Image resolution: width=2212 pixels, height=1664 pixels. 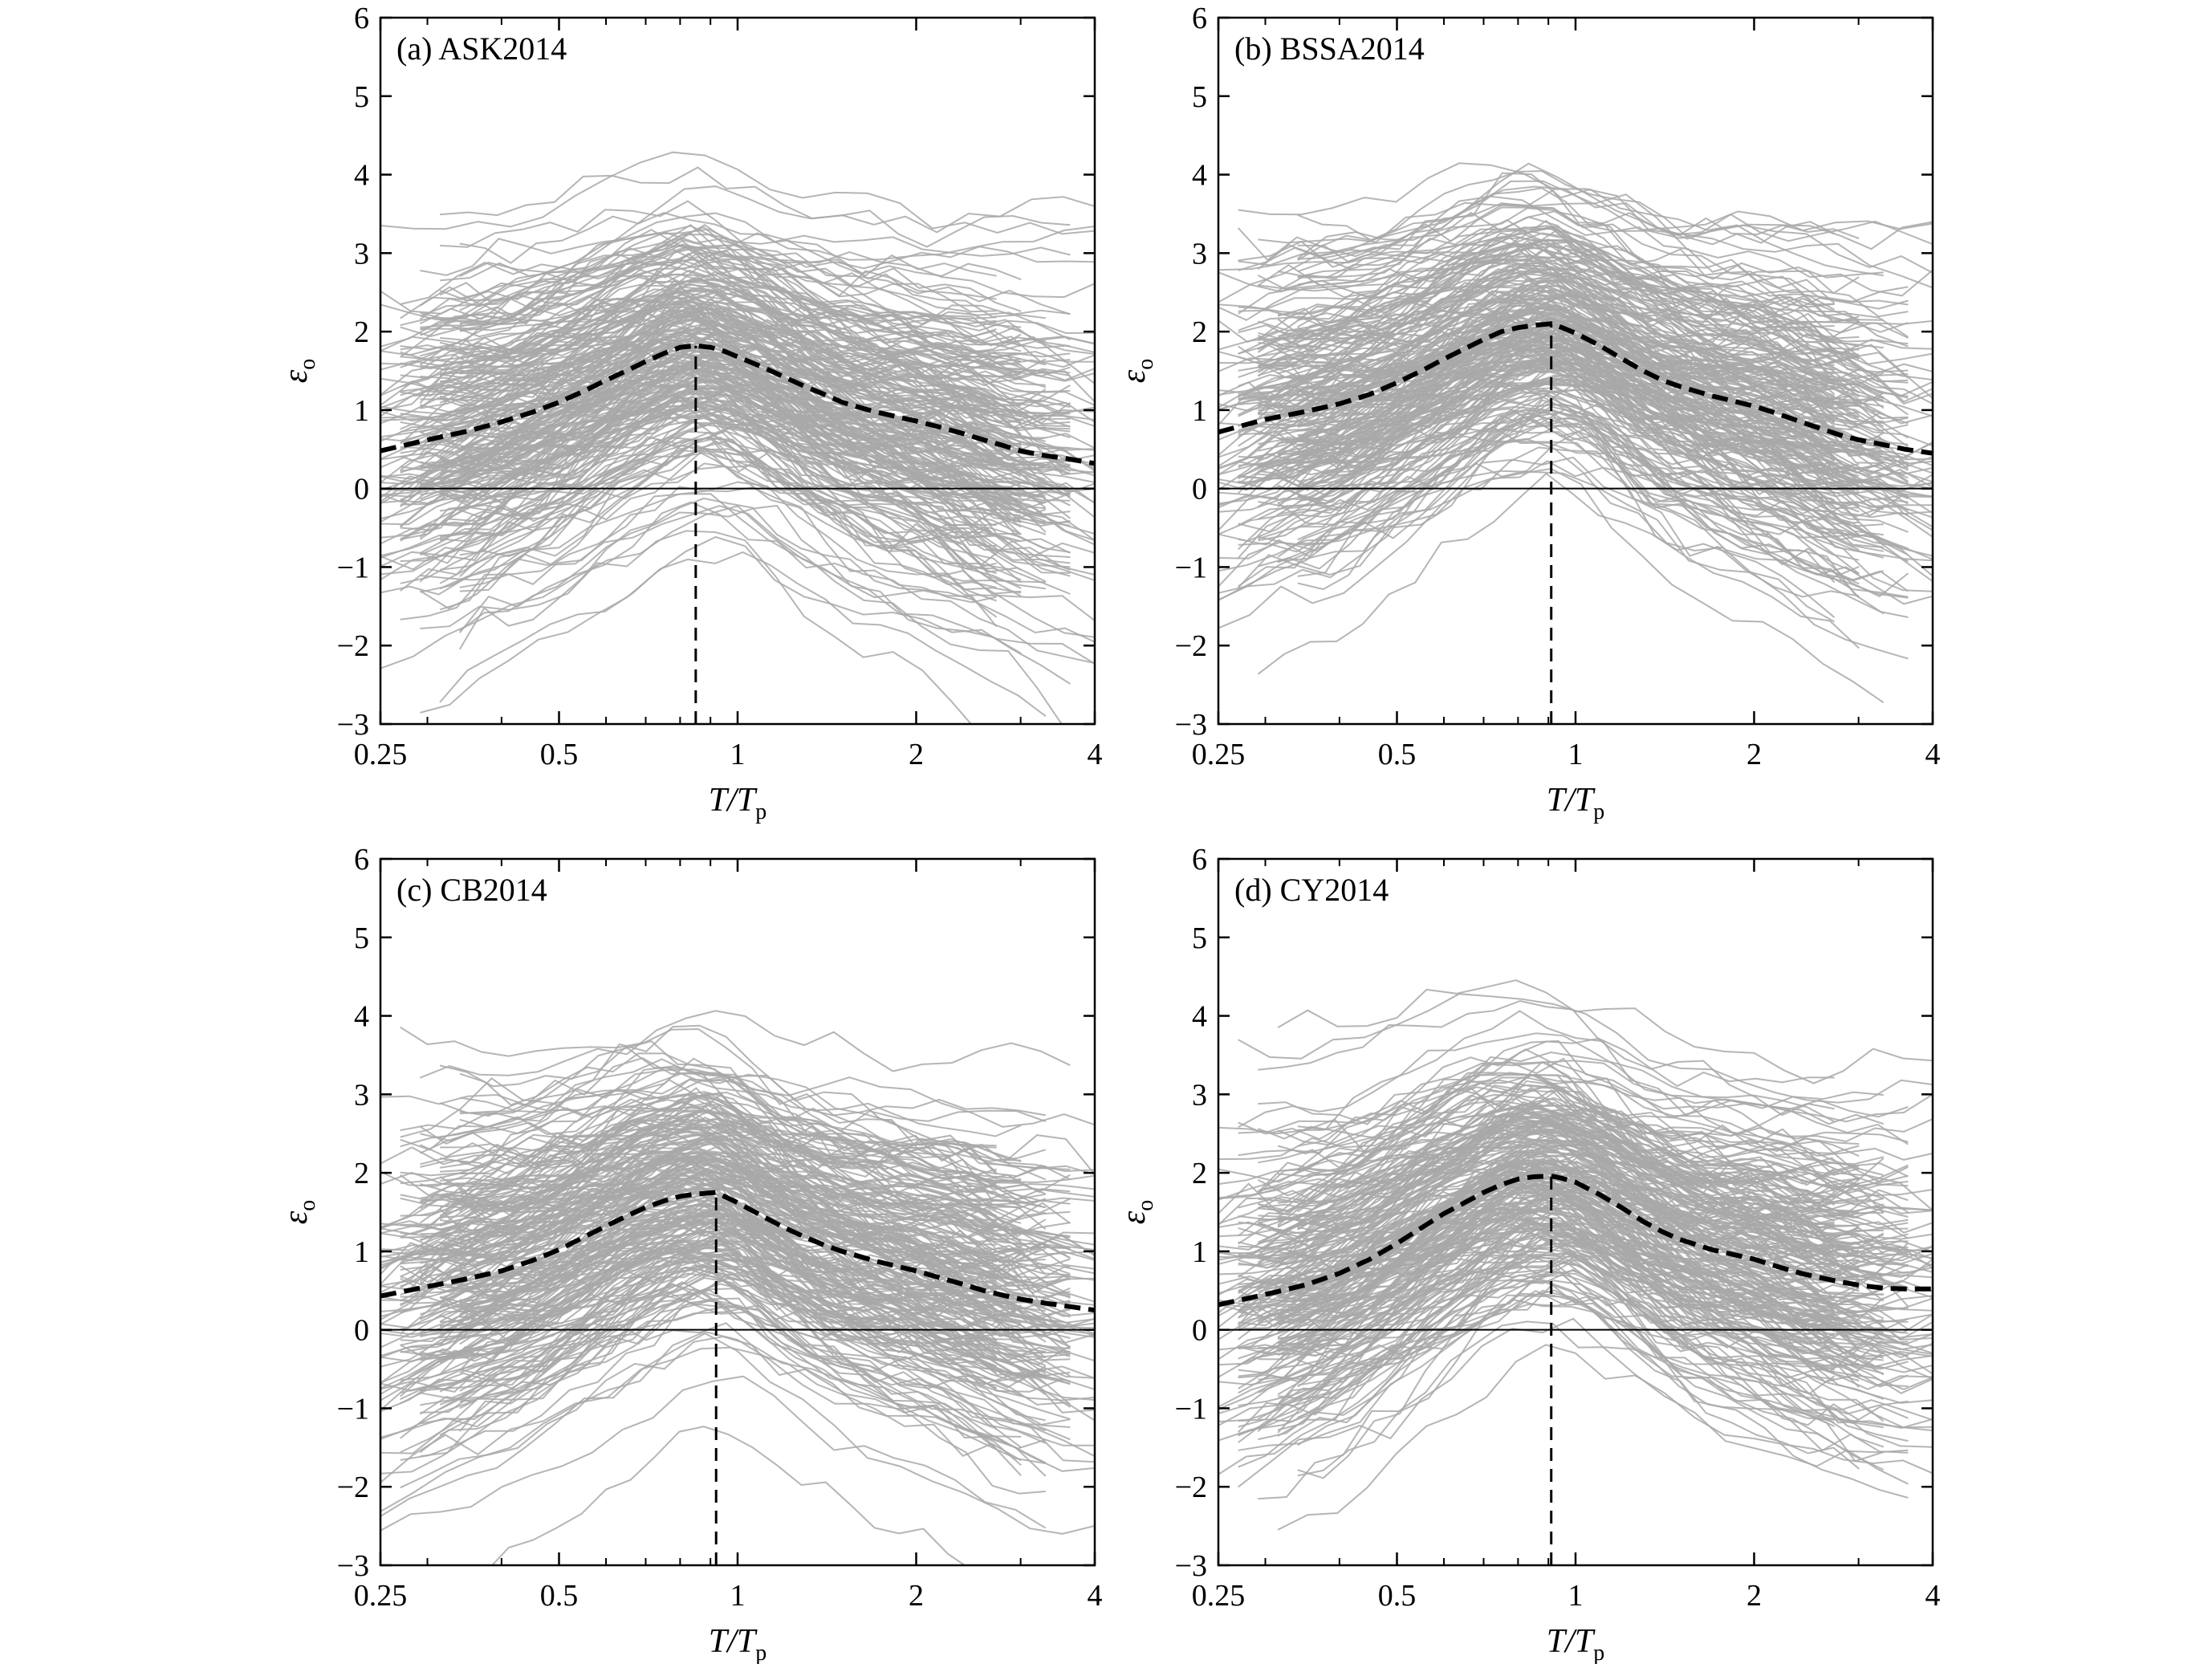 What do you see at coordinates (361, 18) in the screenshot?
I see `y-tick-label: 6` at bounding box center [361, 18].